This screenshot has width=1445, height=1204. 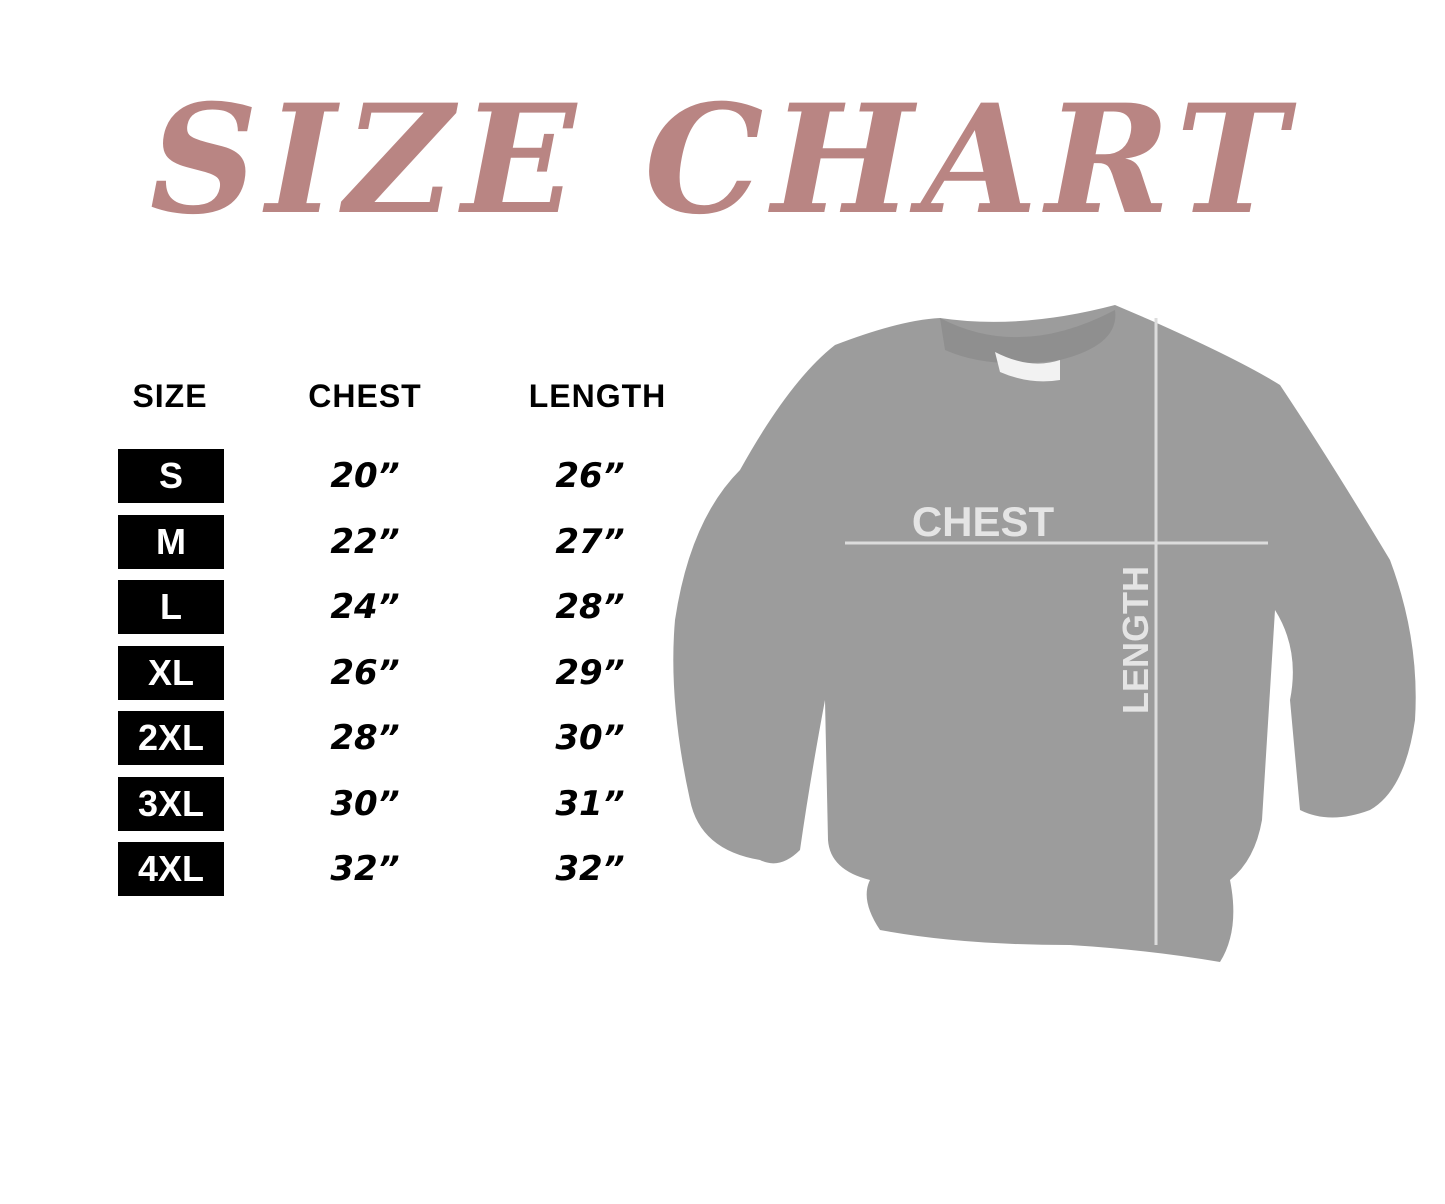 I want to click on length-value: 26”, so click(x=590, y=476).